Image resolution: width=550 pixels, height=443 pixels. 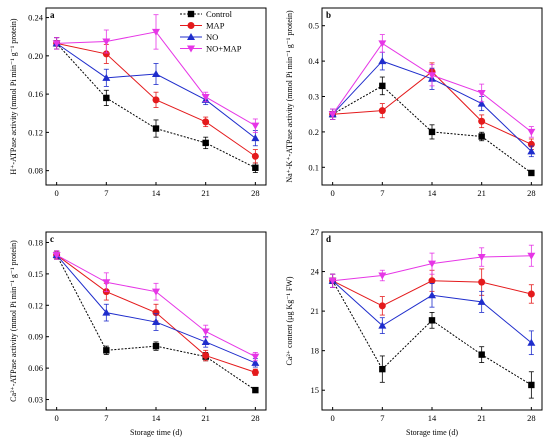 I want to click on panel-letter: a, so click(x=52, y=15).